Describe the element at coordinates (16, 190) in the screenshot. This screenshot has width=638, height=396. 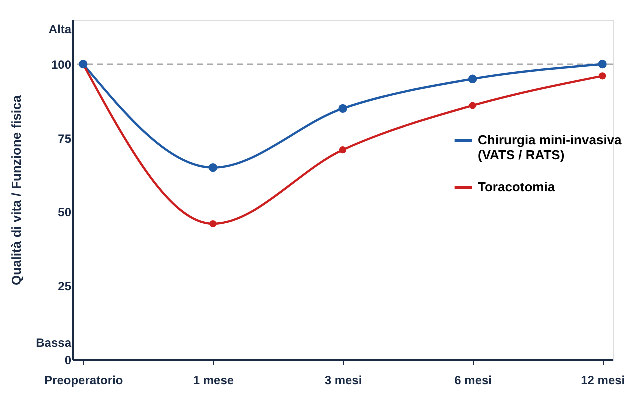
I see `y-axis-title: Qualità di vita / Funzione fisica` at that location.